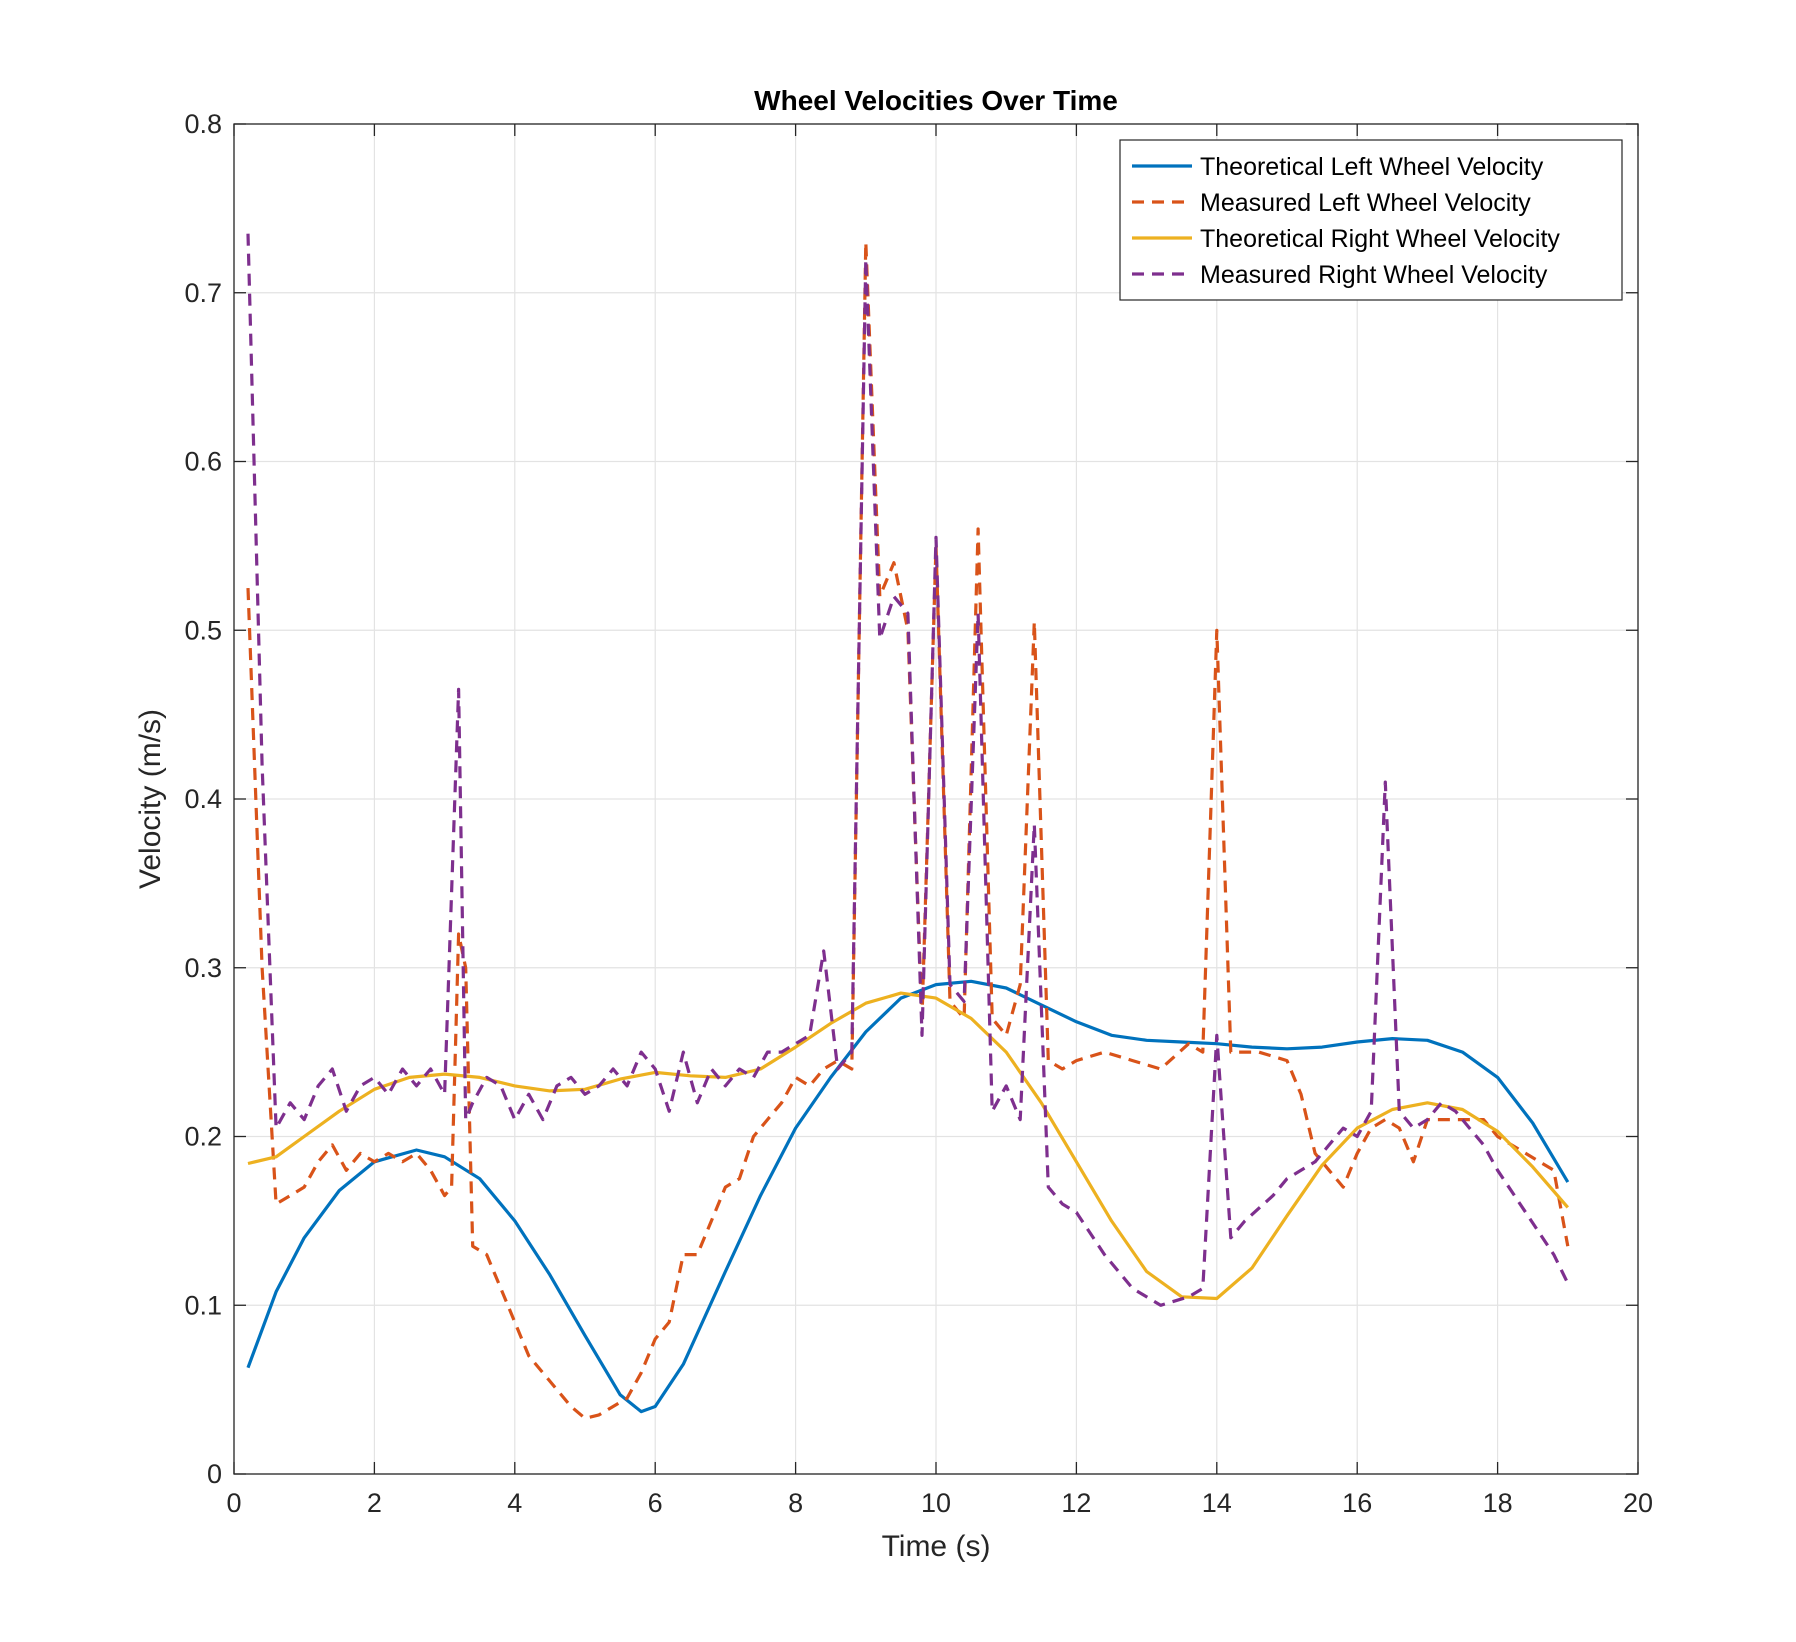  Describe the element at coordinates (936, 100) in the screenshot. I see `chart-title: Wheel Velocities Over Time` at that location.